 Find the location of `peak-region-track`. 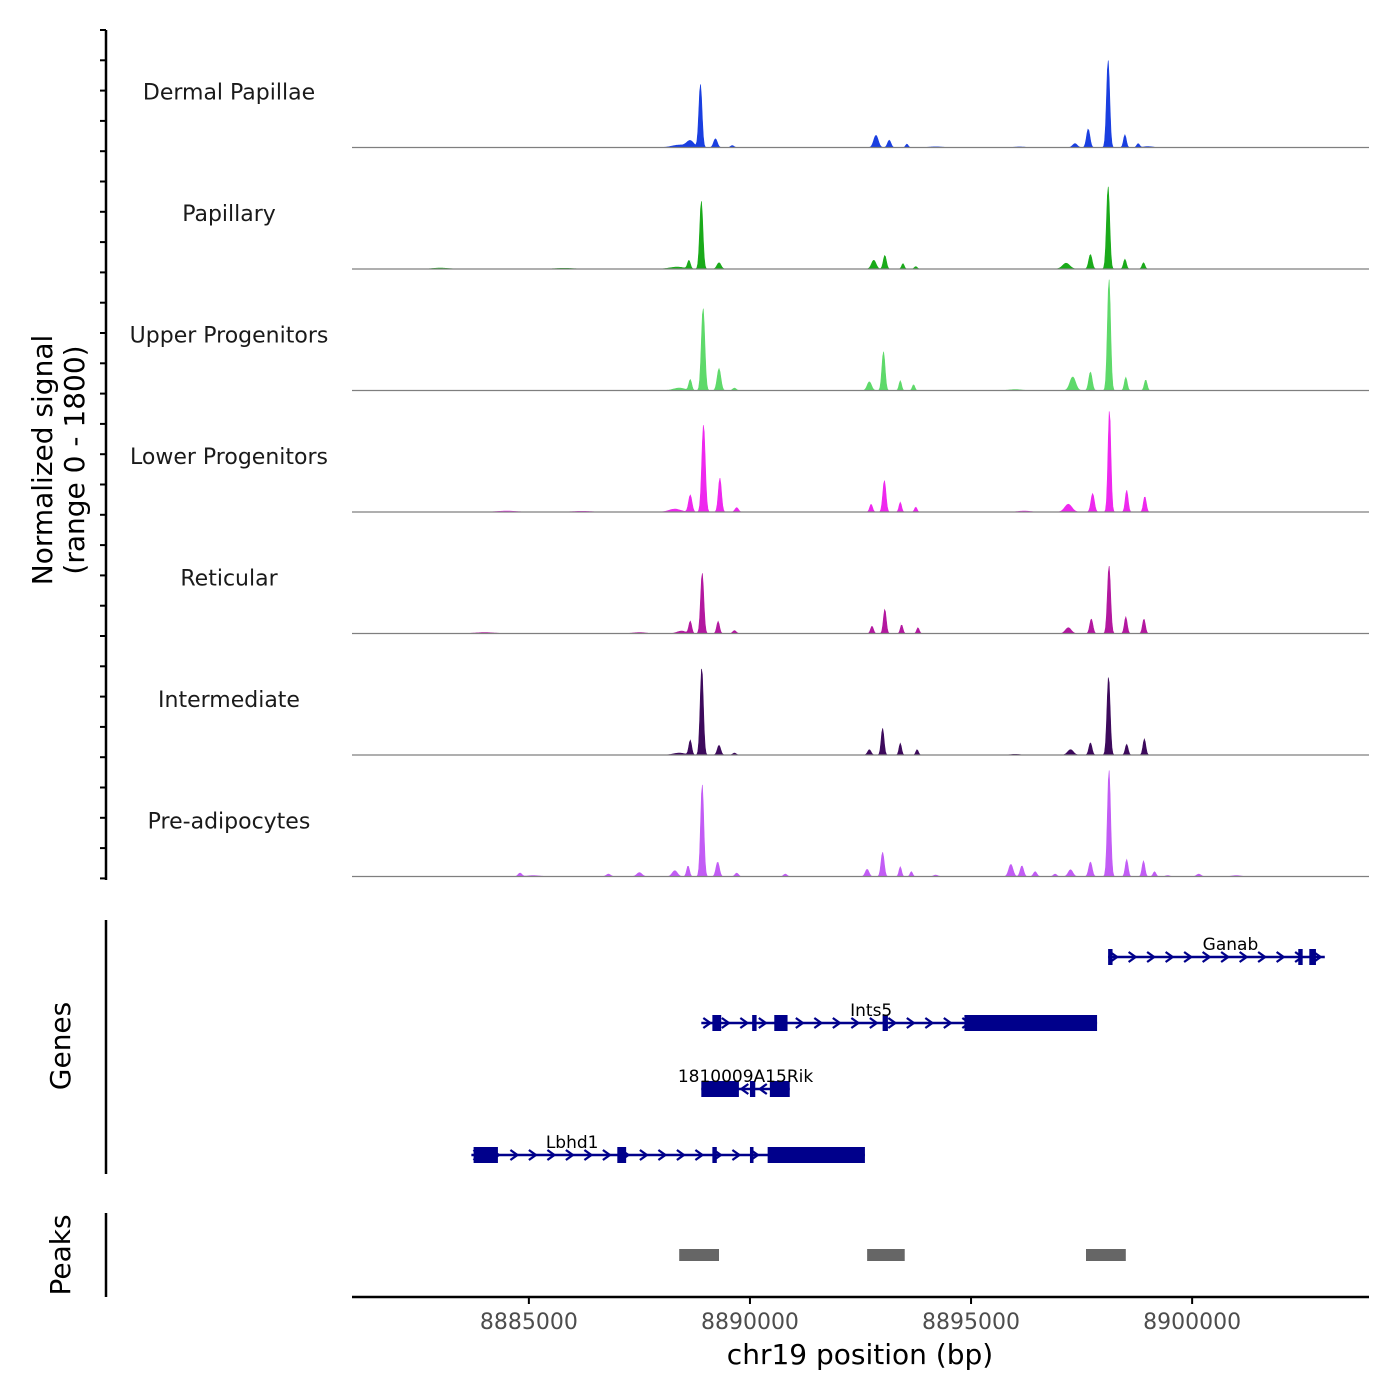

peak-region-track is located at coordinates (902, 1255).